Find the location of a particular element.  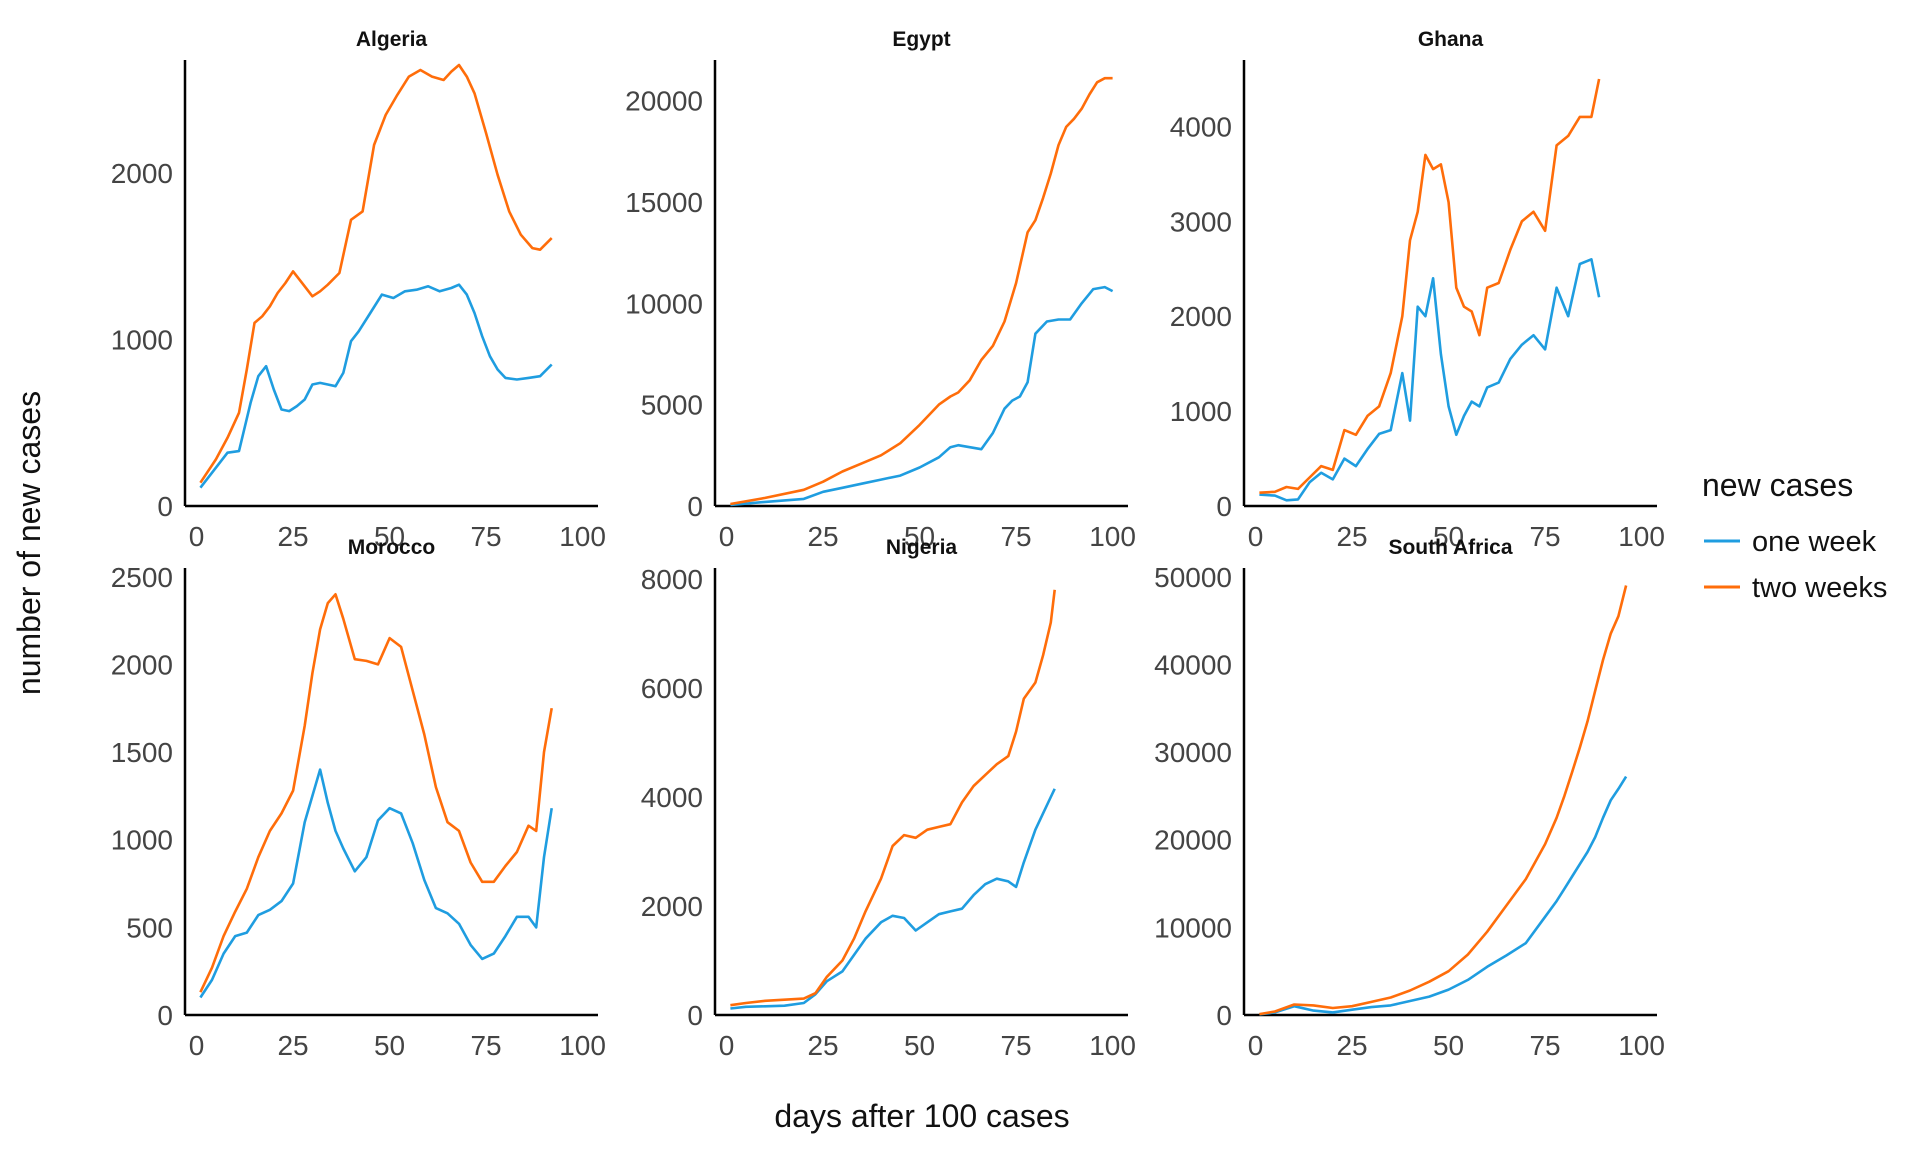

y-tick-label: 30000 is located at coordinates (1193, 752).